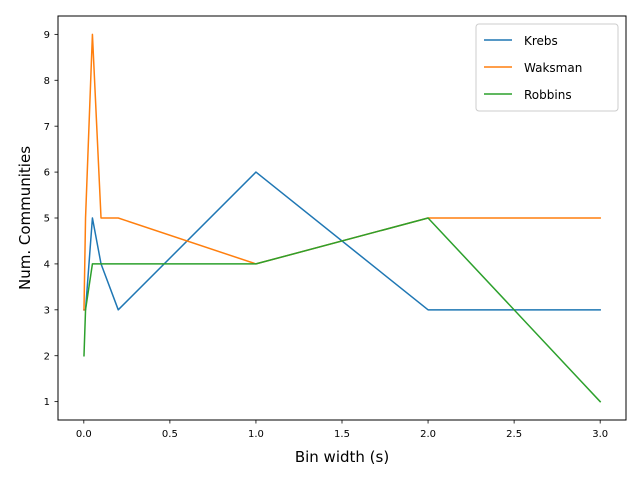 This screenshot has height=480, width=640. What do you see at coordinates (47, 35) in the screenshot?
I see `y-tick-label: 9` at bounding box center [47, 35].